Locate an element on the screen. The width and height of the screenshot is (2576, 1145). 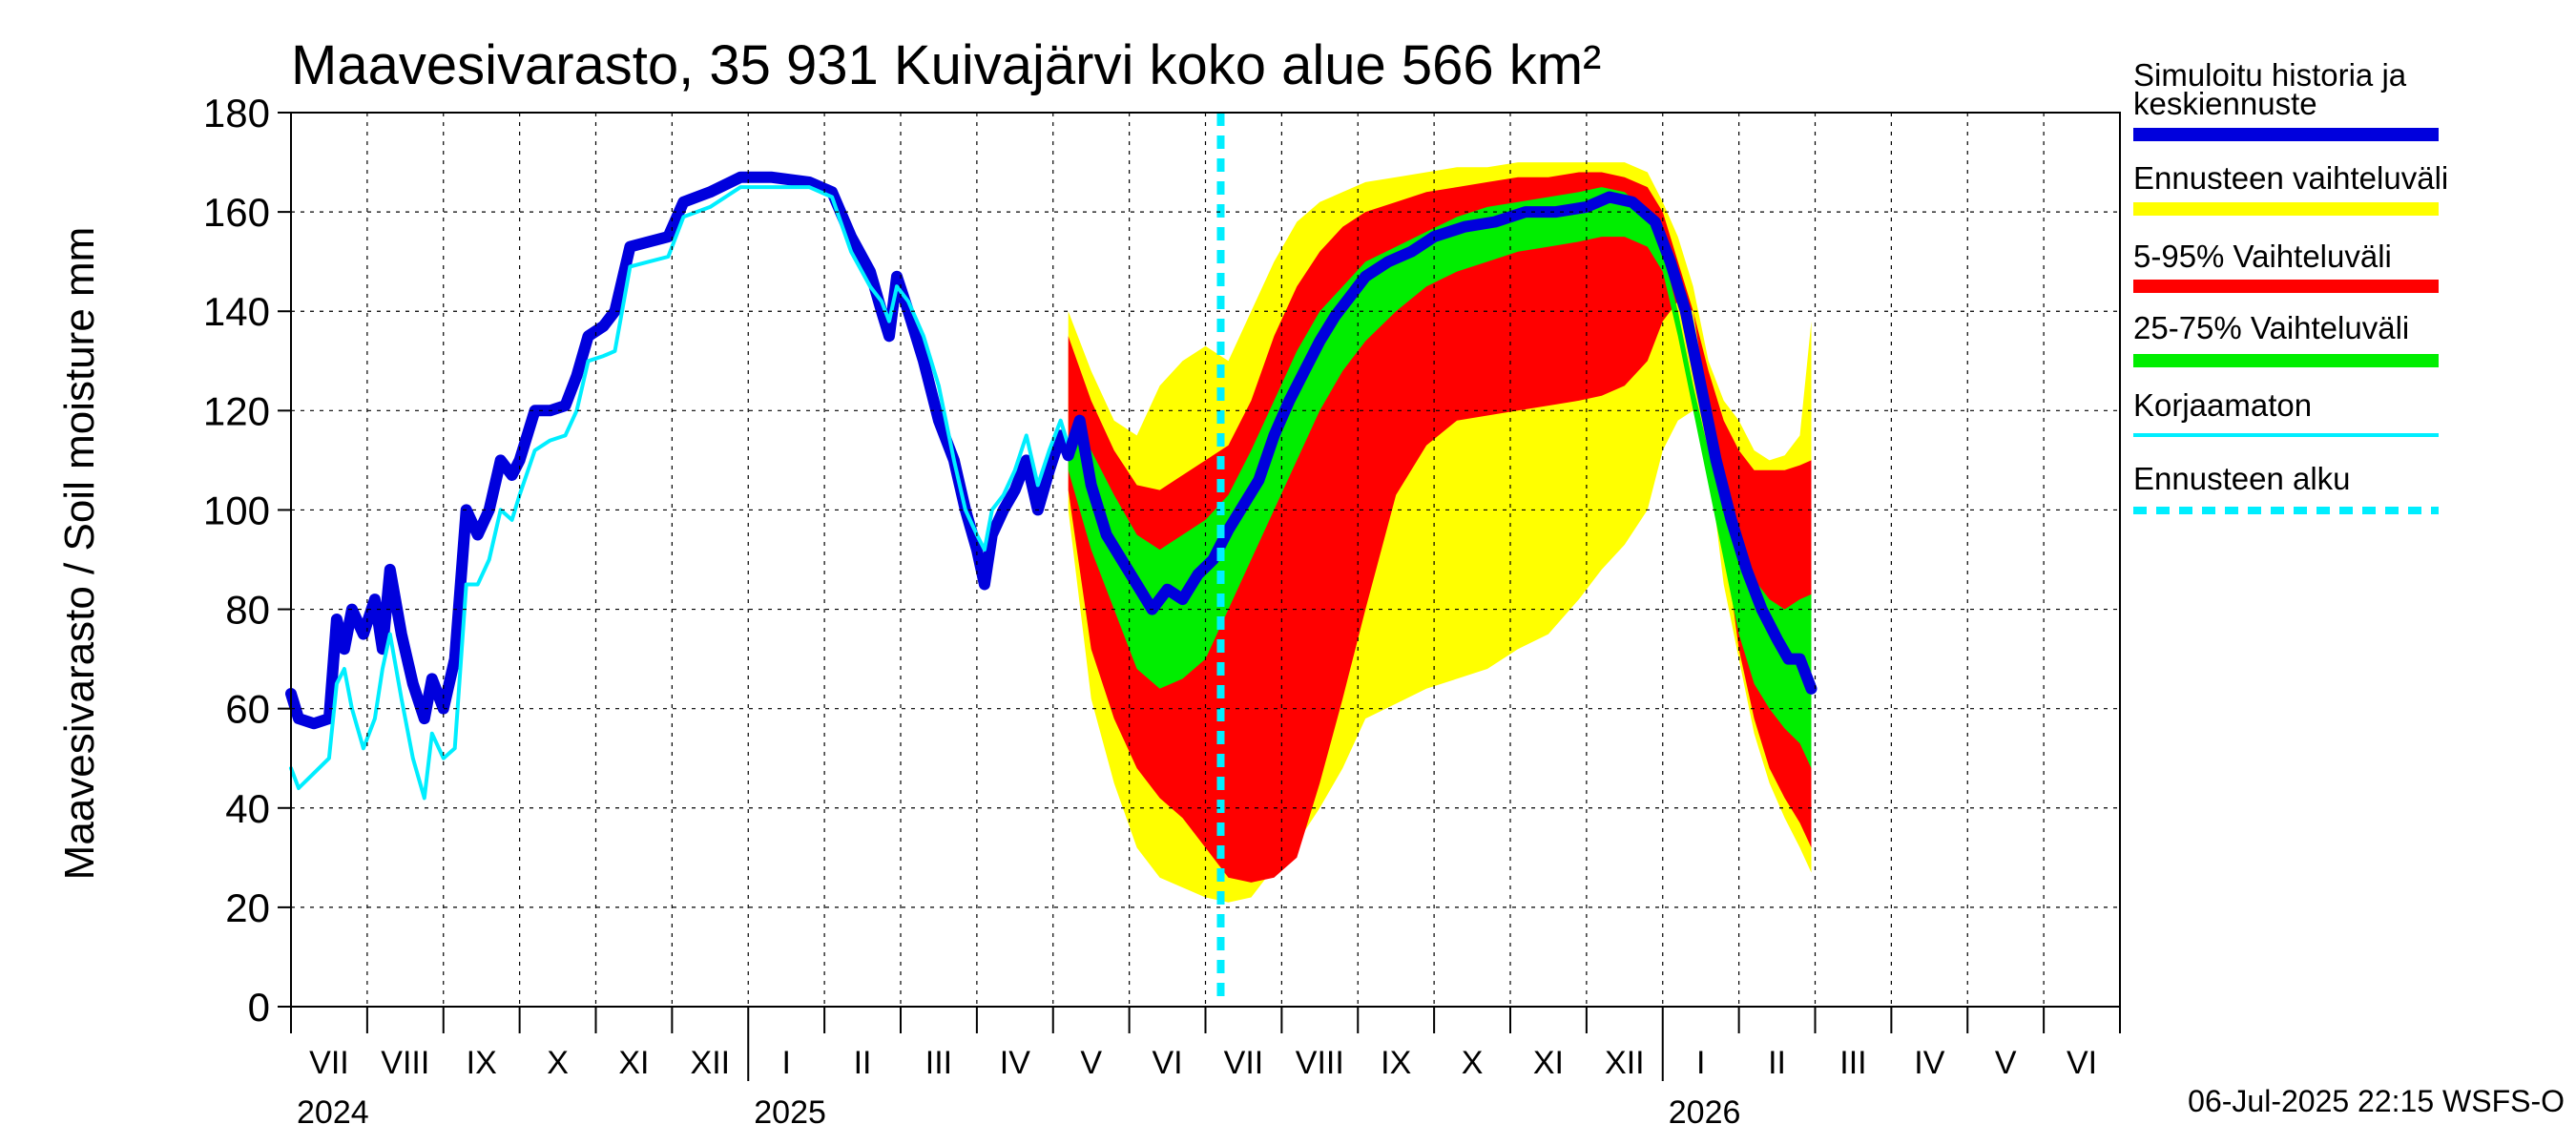
y-tick-label: 20 is located at coordinates (247, 907).